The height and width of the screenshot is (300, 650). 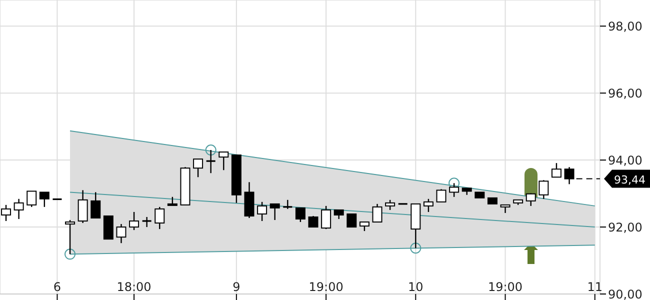 I want to click on y-tick-label: 92,00, so click(x=625, y=227).